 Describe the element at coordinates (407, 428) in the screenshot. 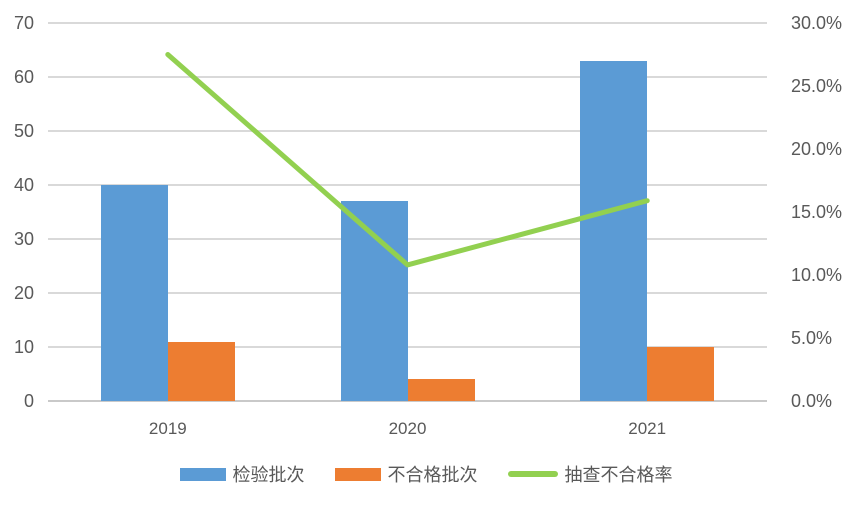

I see `x-axis-label-2020: 2020` at that location.